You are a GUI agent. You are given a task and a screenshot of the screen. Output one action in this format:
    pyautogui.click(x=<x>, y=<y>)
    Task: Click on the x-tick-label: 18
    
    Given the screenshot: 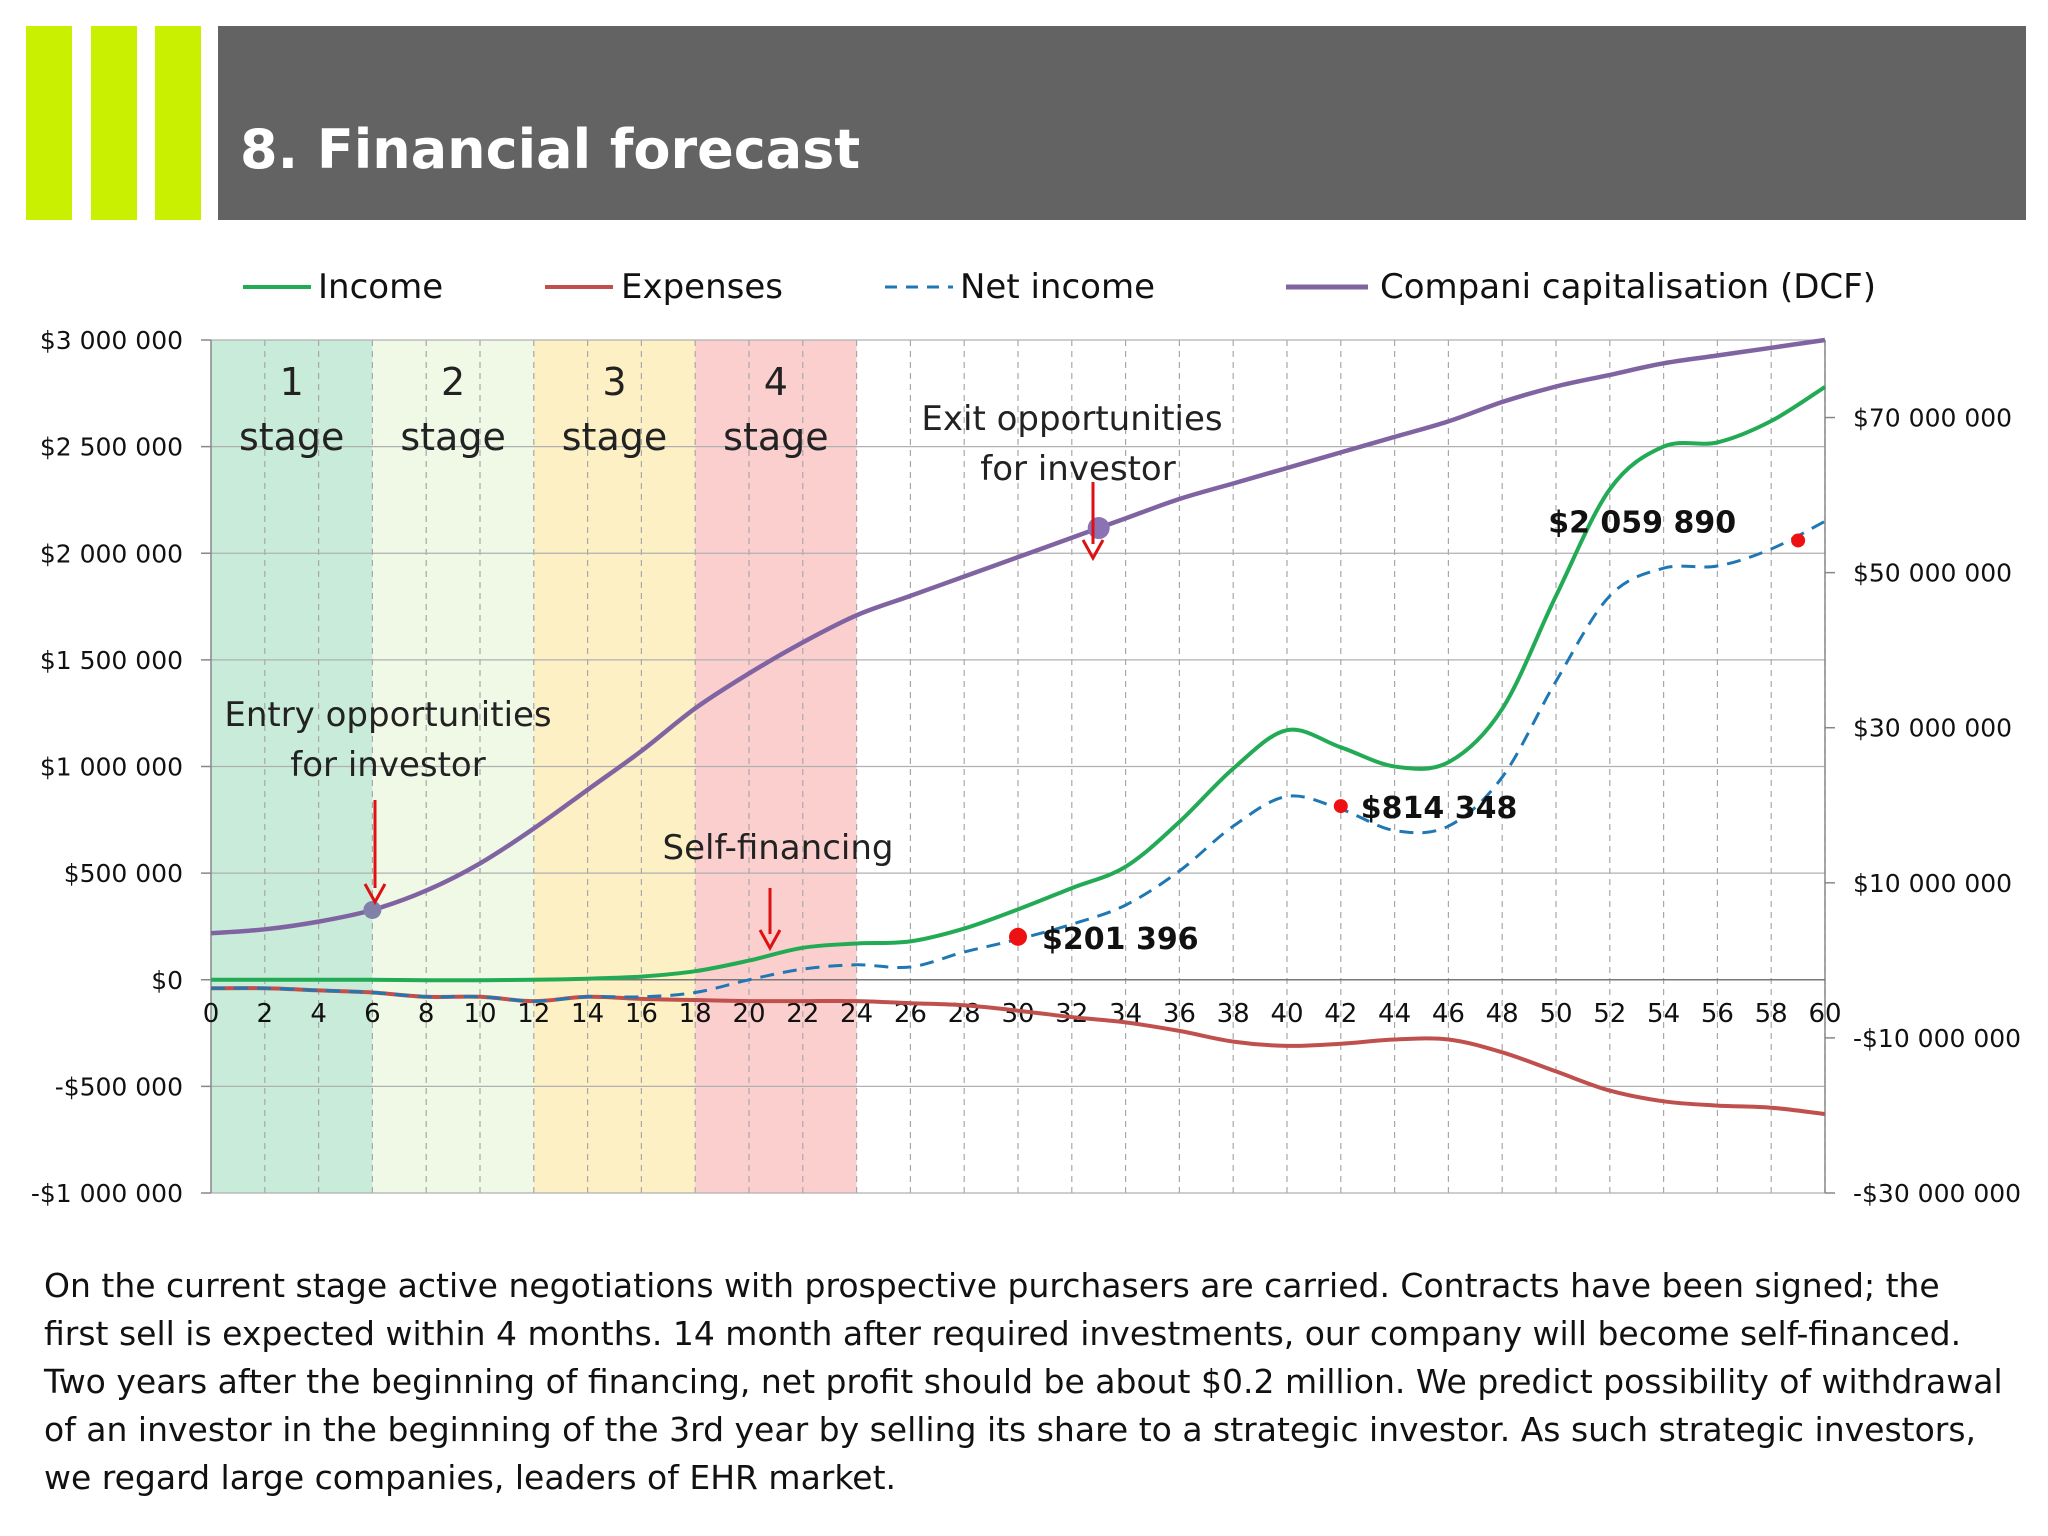 What is the action you would take?
    pyautogui.click(x=695, y=1014)
    